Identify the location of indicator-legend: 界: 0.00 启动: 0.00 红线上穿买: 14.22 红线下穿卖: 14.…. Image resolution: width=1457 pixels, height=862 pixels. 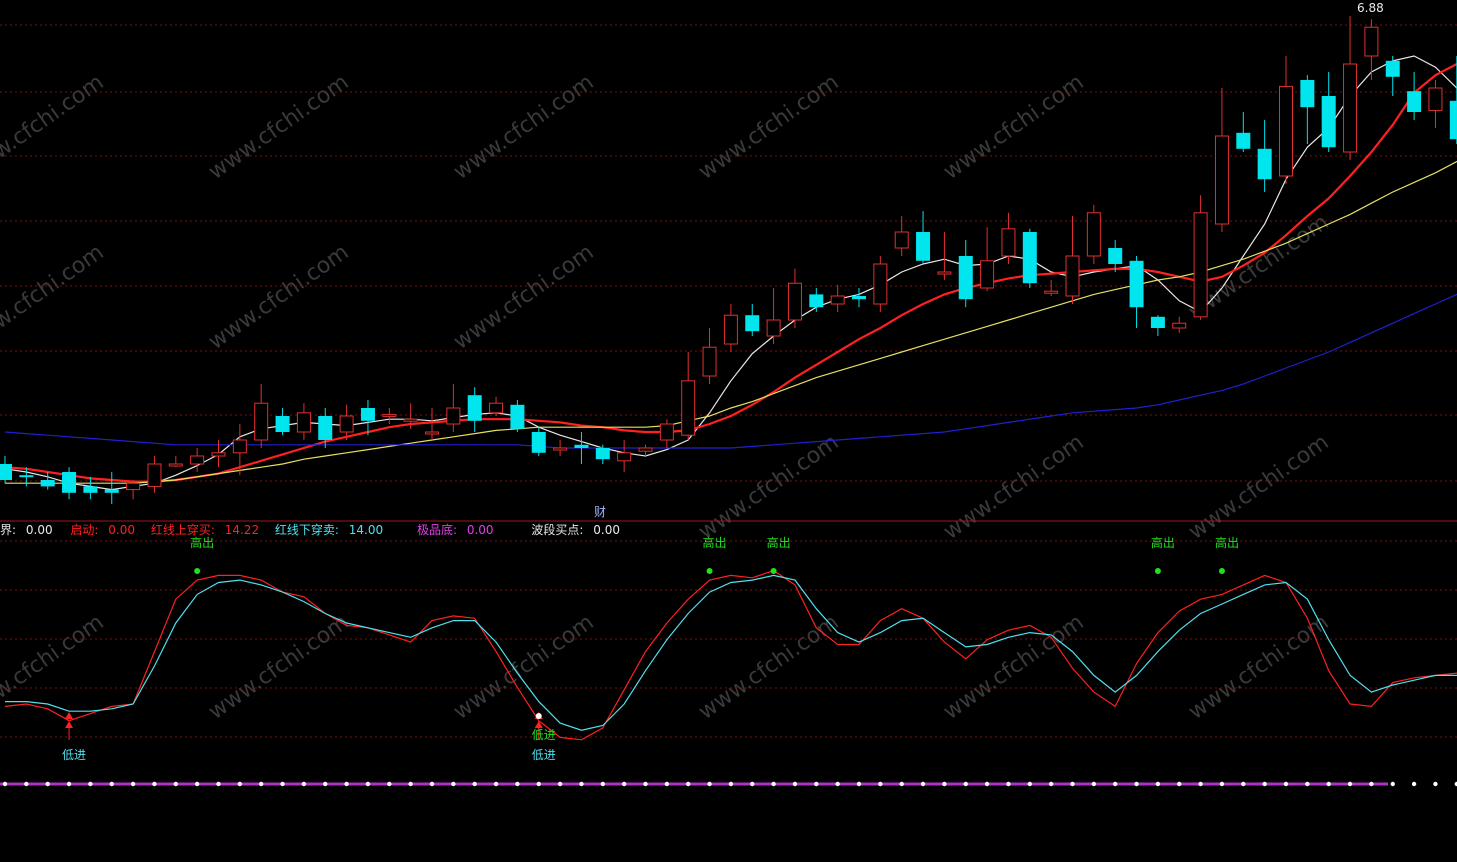
(316, 529).